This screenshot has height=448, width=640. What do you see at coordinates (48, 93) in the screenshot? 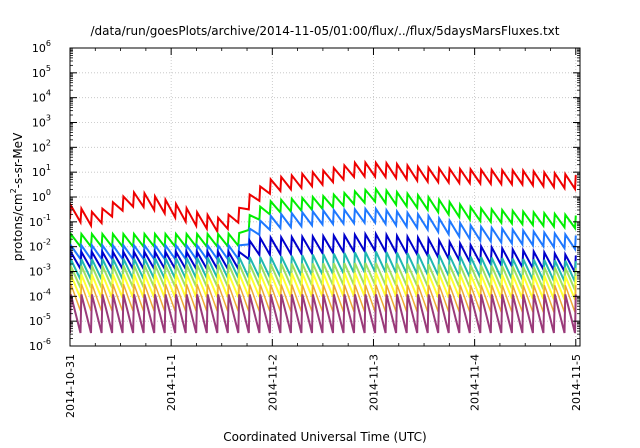
I see `y-tick-exponent: 4` at bounding box center [48, 93].